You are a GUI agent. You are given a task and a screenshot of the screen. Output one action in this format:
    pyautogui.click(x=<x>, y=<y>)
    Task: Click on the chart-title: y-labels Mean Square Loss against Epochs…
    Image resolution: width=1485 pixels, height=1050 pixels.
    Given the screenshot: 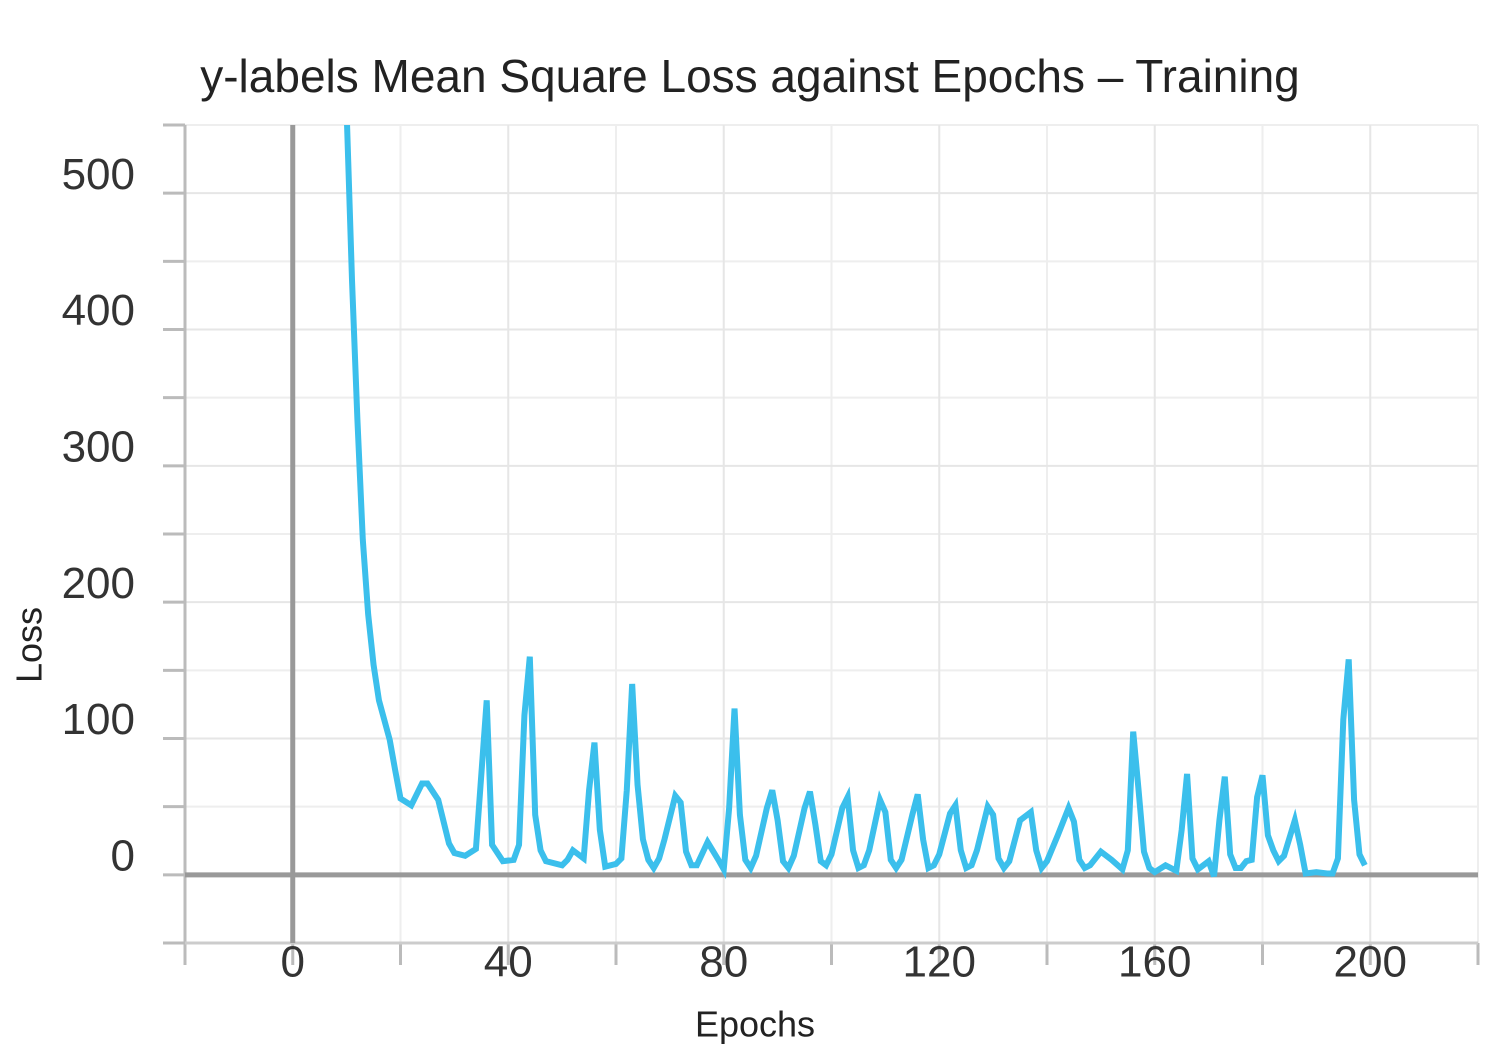 What is the action you would take?
    pyautogui.click(x=750, y=76)
    